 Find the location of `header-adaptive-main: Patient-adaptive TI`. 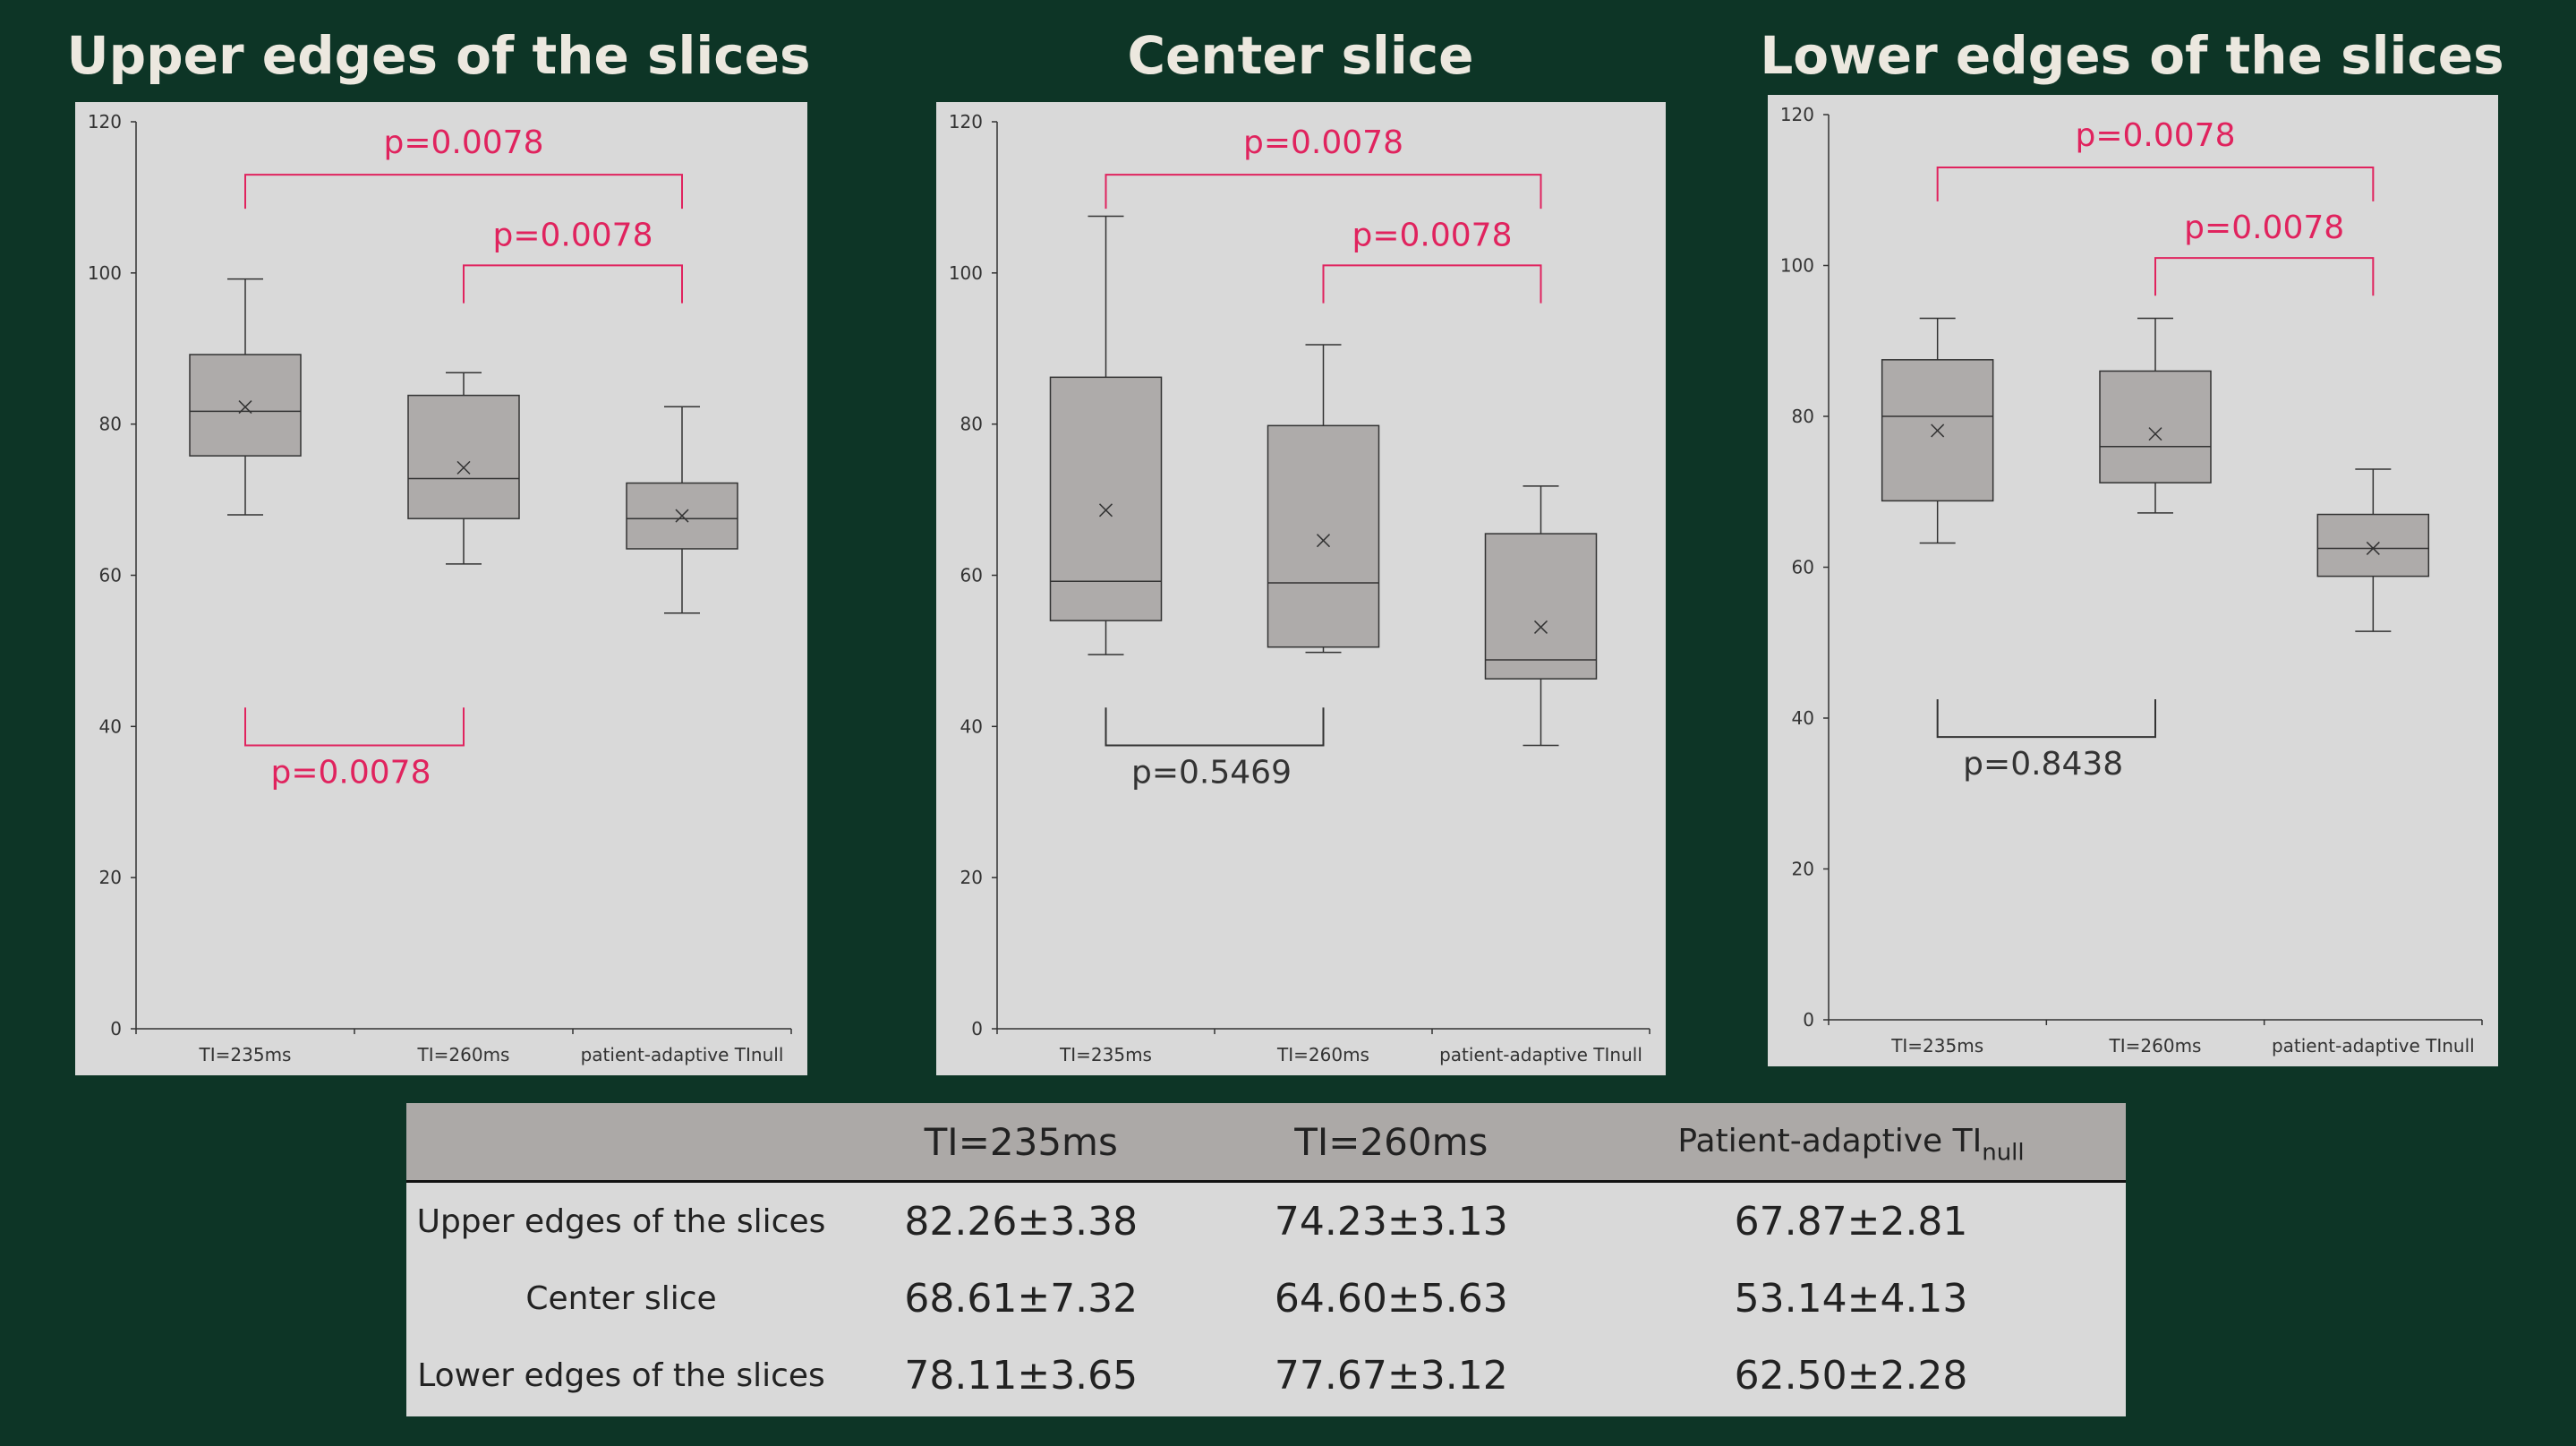

header-adaptive-main: Patient-adaptive TI is located at coordinates (1830, 1141).